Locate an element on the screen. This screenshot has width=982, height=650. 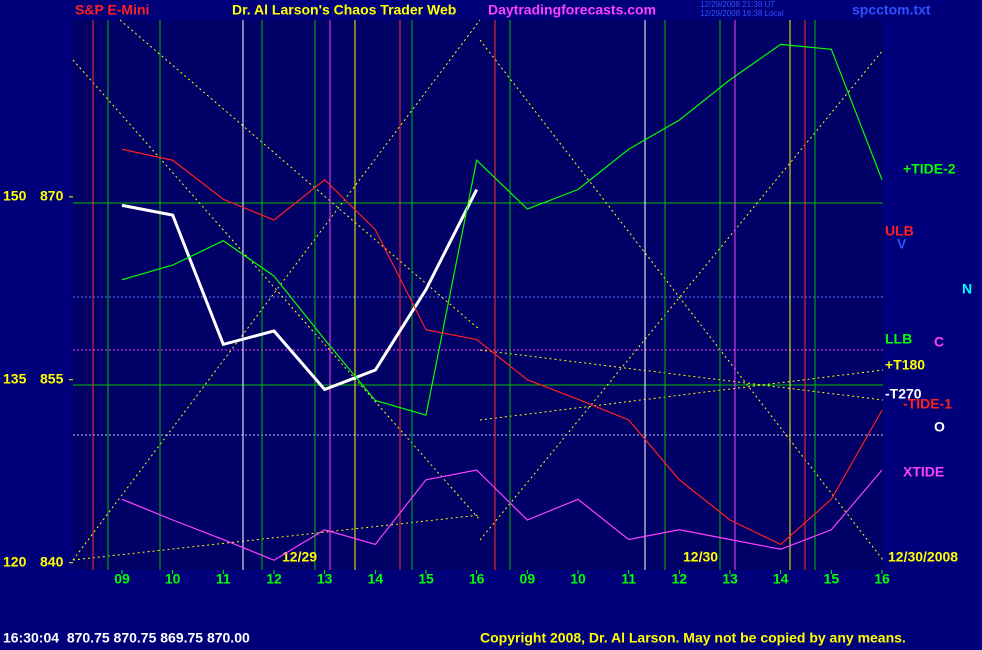
title: Dr. Al Larson's Chaos Trader Web is located at coordinates (344, 10).